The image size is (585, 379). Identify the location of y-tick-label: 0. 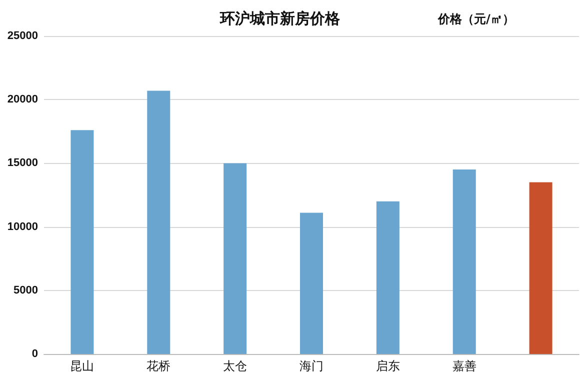
(35, 354).